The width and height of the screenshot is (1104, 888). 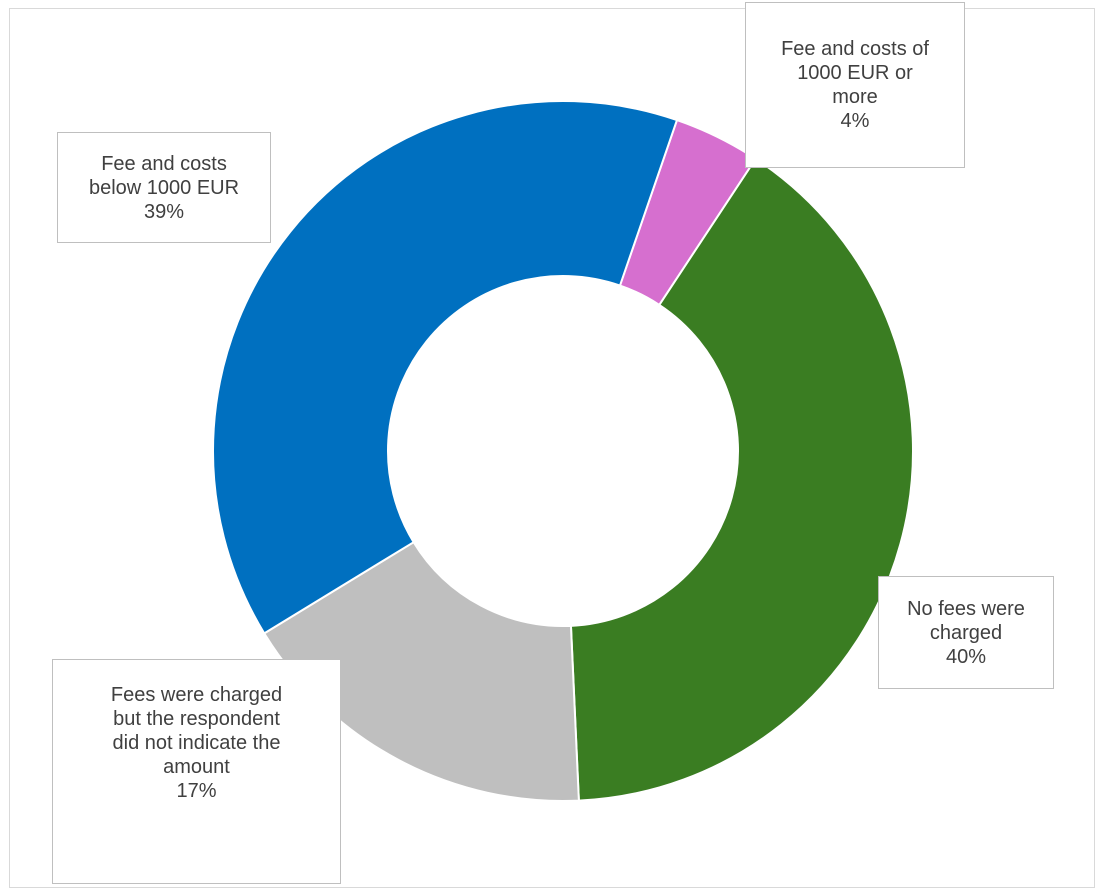 I want to click on donut-slice-fees-were-charged-but-the-respondent-did-not-indicate-the-amount, so click(x=421, y=671).